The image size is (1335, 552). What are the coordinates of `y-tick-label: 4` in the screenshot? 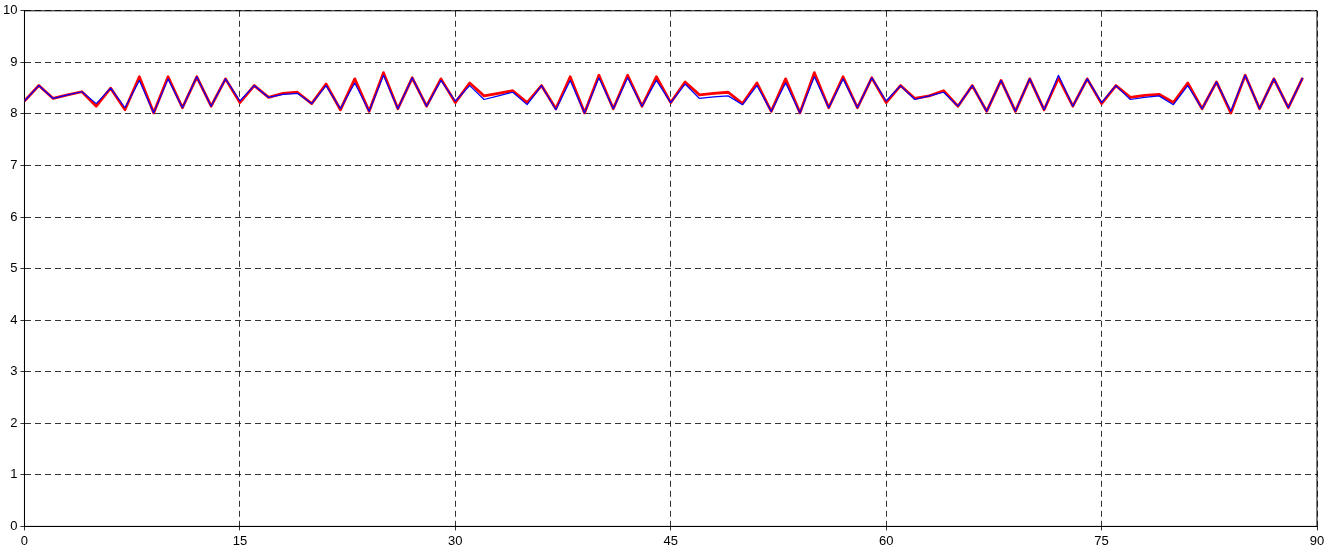 It's located at (14, 319).